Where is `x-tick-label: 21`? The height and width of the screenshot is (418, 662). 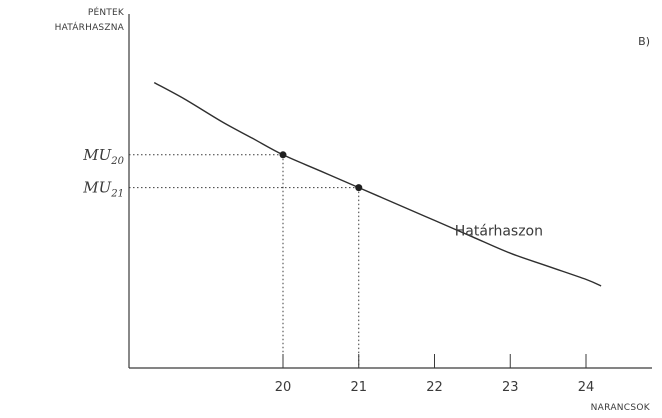
x-tick-label: 21 is located at coordinates (358, 387).